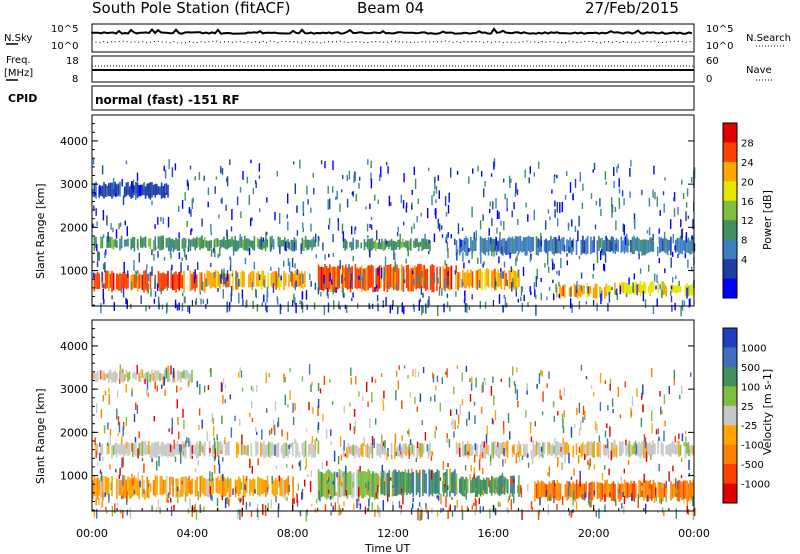 This screenshot has height=554, width=800. Describe the element at coordinates (753, 348) in the screenshot. I see `velocity-colorbar-tick: 1000` at that location.